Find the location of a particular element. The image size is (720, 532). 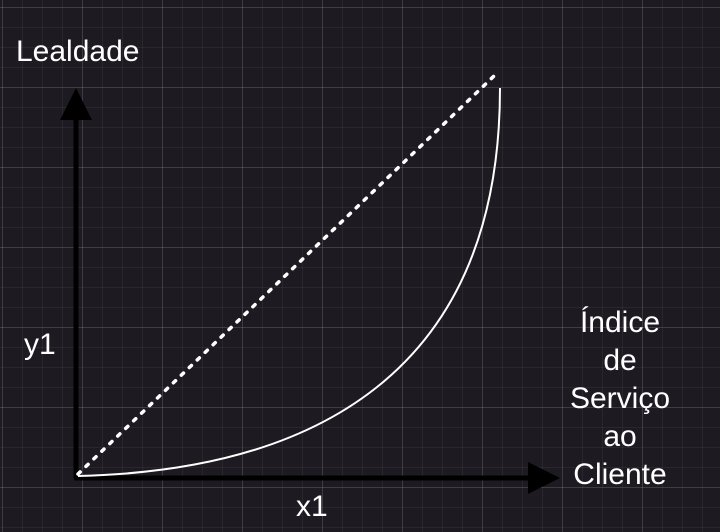

x-axis-title-line: ao is located at coordinates (620, 436).